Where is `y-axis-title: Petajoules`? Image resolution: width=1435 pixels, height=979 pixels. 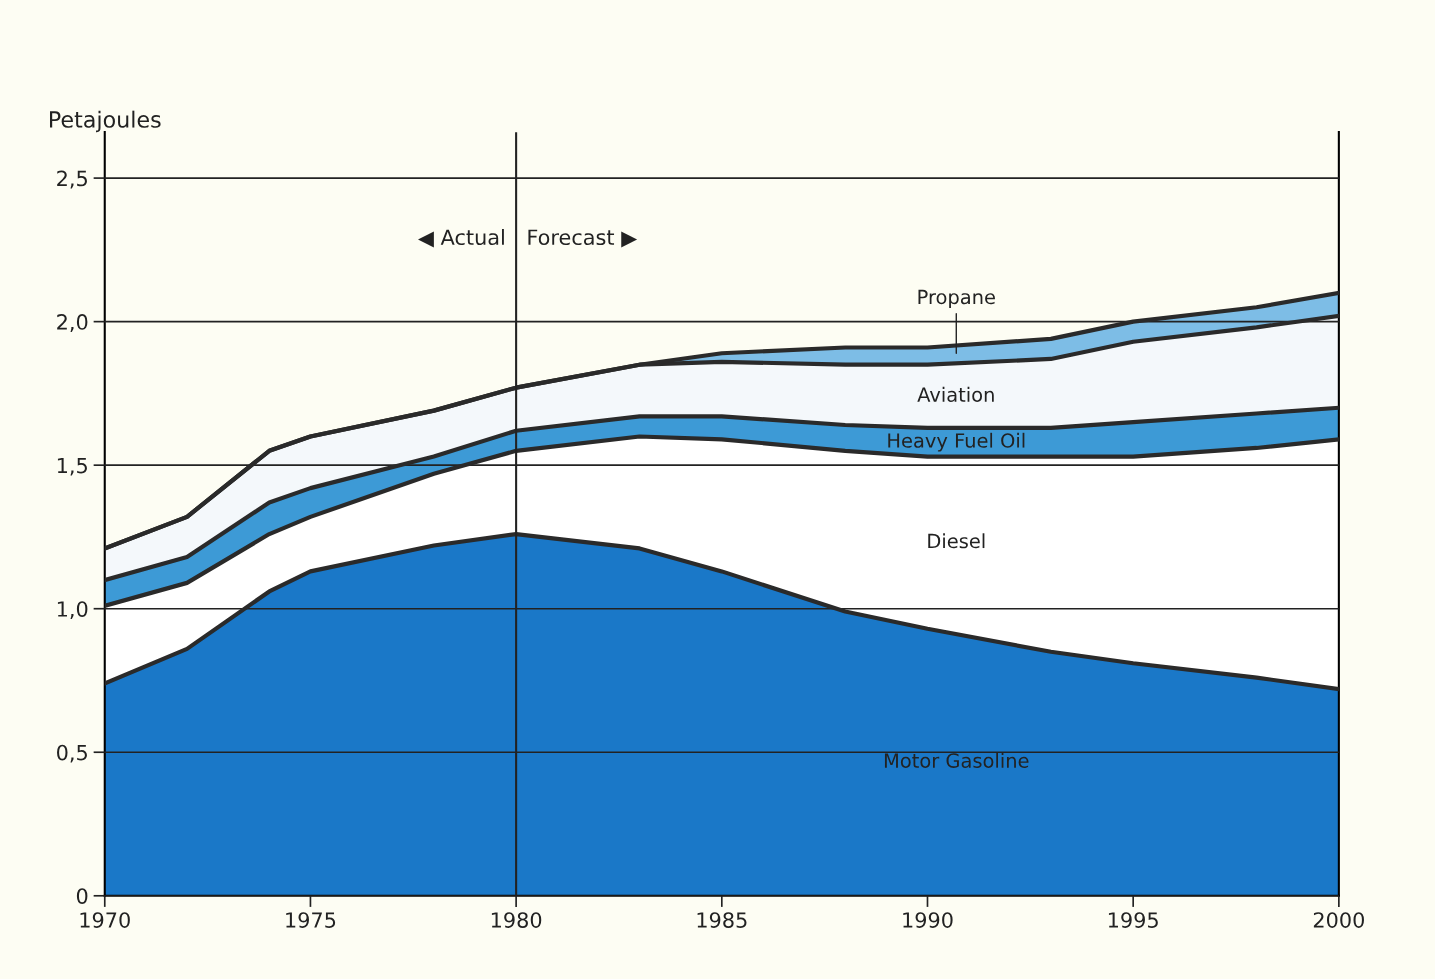
y-axis-title: Petajoules is located at coordinates (105, 121).